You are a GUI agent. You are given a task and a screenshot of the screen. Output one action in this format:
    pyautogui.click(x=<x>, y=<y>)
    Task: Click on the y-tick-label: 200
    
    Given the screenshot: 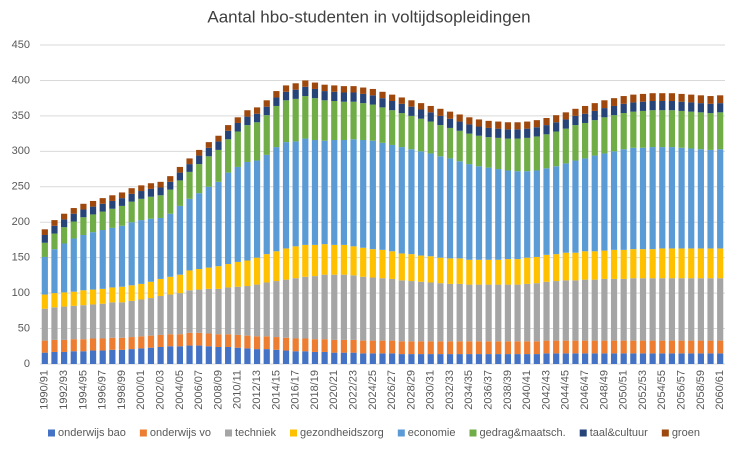 What is the action you would take?
    pyautogui.click(x=21, y=222)
    